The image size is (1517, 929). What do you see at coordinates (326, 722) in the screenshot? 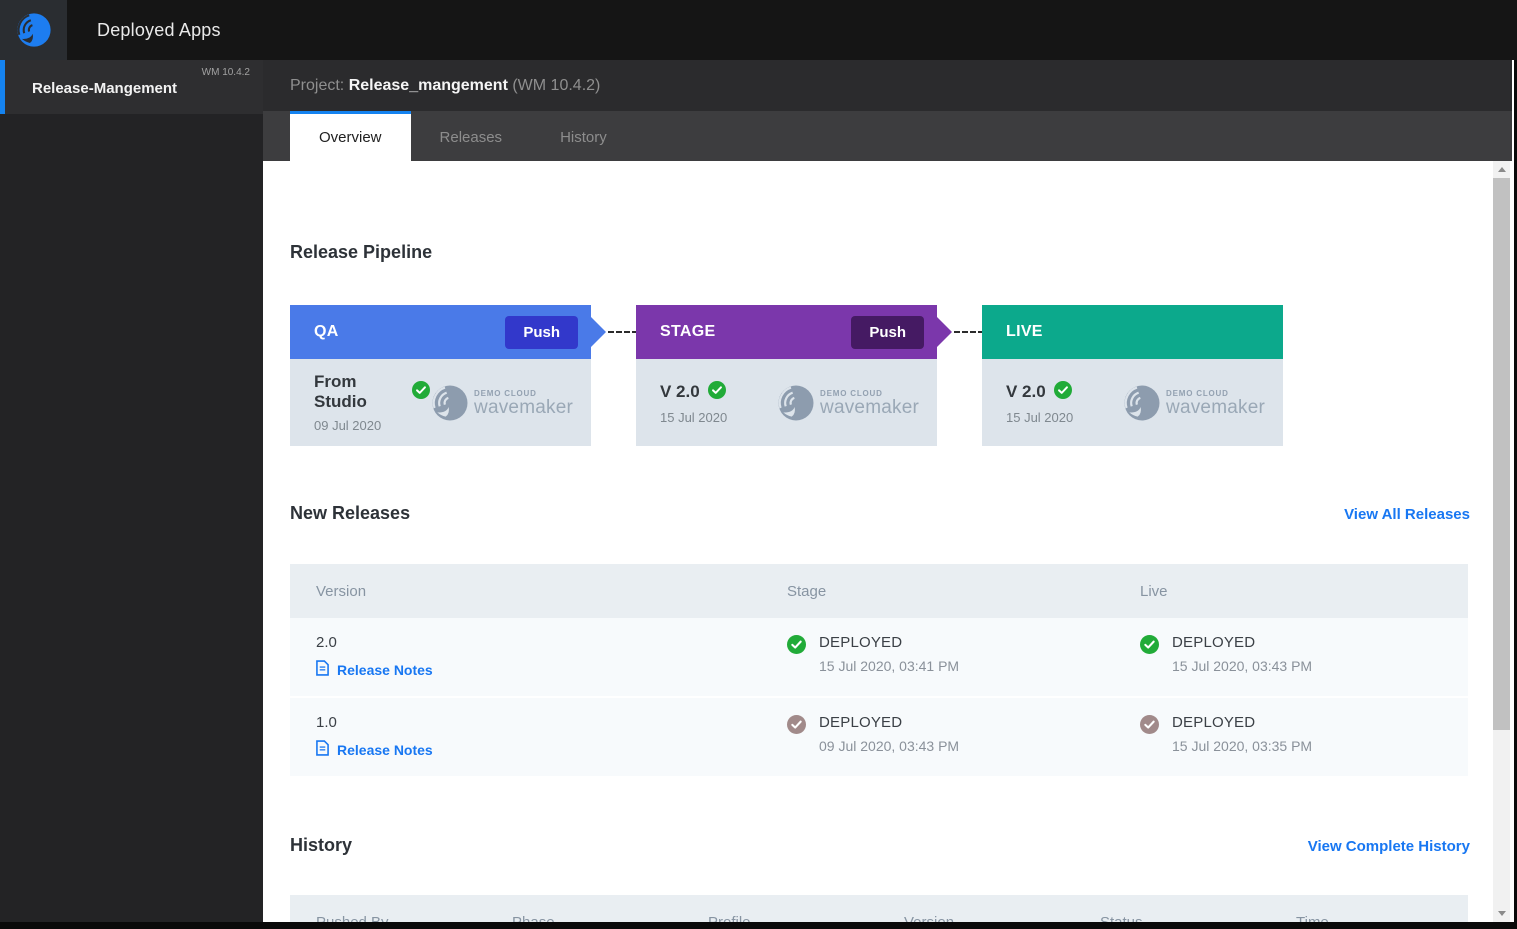
I see `release-version: 1.0` at bounding box center [326, 722].